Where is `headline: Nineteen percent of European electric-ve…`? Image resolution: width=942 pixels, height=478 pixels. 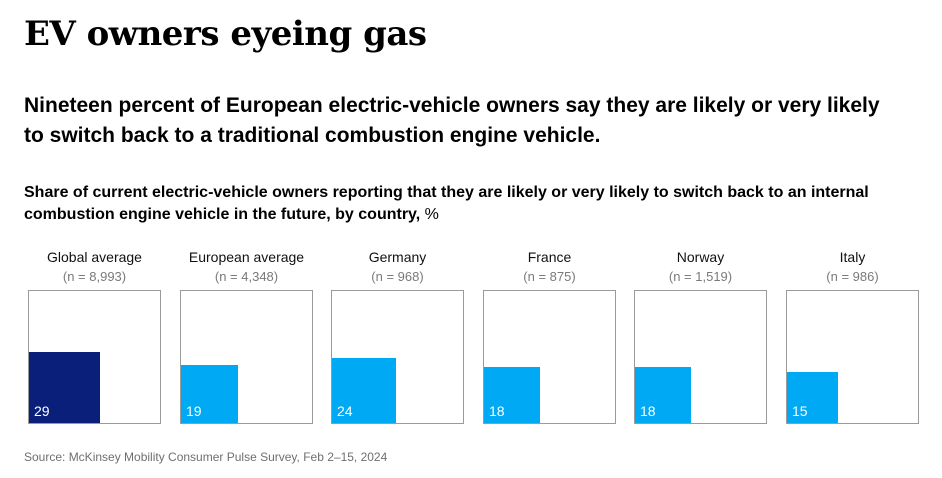
headline: Nineteen percent of European electric-ve… is located at coordinates (452, 120).